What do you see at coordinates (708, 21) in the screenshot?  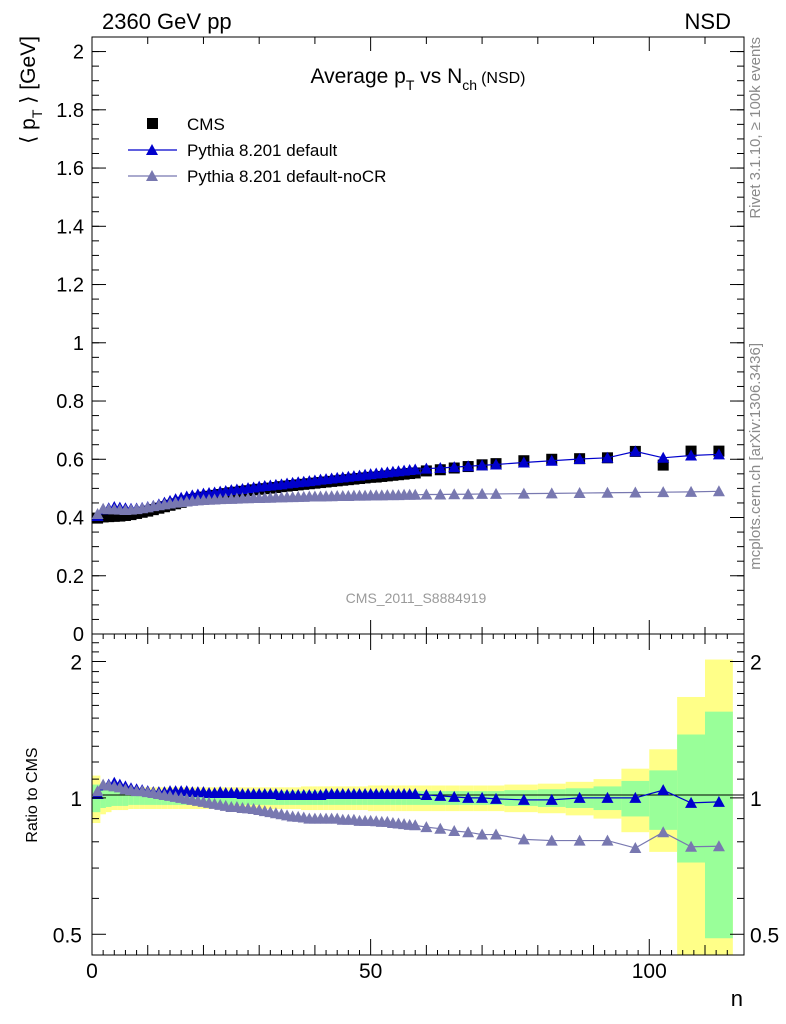 I see `header-process-label: NSD` at bounding box center [708, 21].